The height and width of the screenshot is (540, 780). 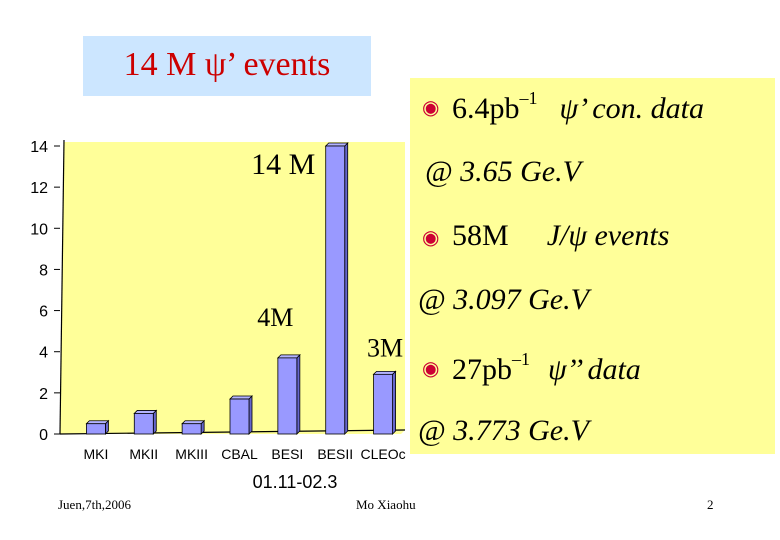 What do you see at coordinates (335, 454) in the screenshot?
I see `x-tick-label: BESII` at bounding box center [335, 454].